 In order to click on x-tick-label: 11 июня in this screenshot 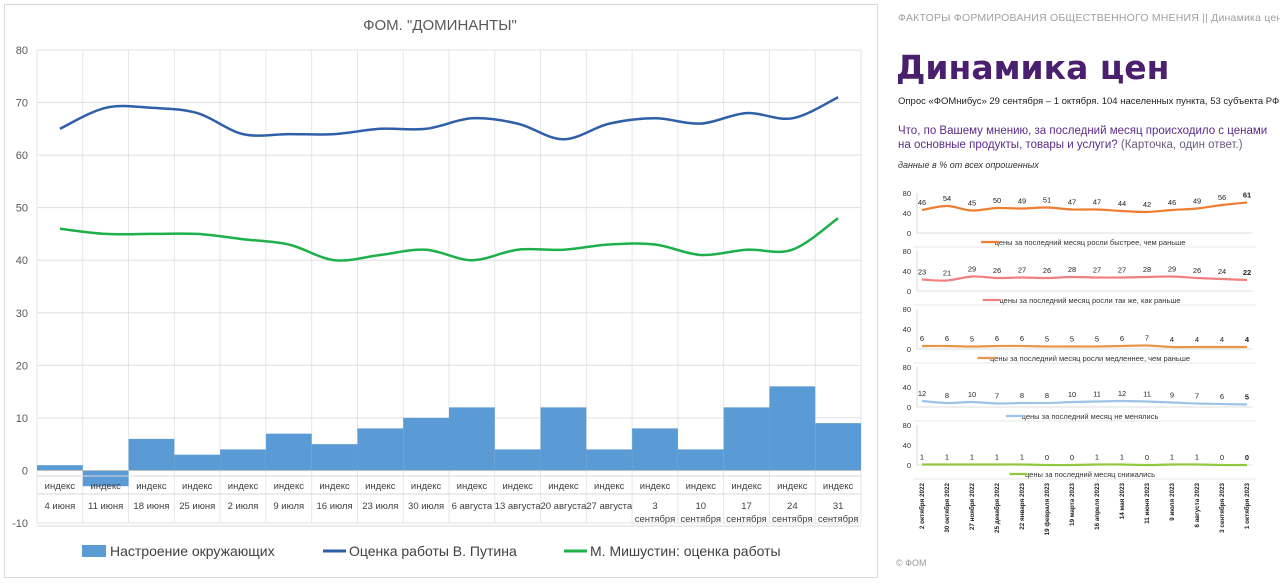, I will do `click(105, 506)`.